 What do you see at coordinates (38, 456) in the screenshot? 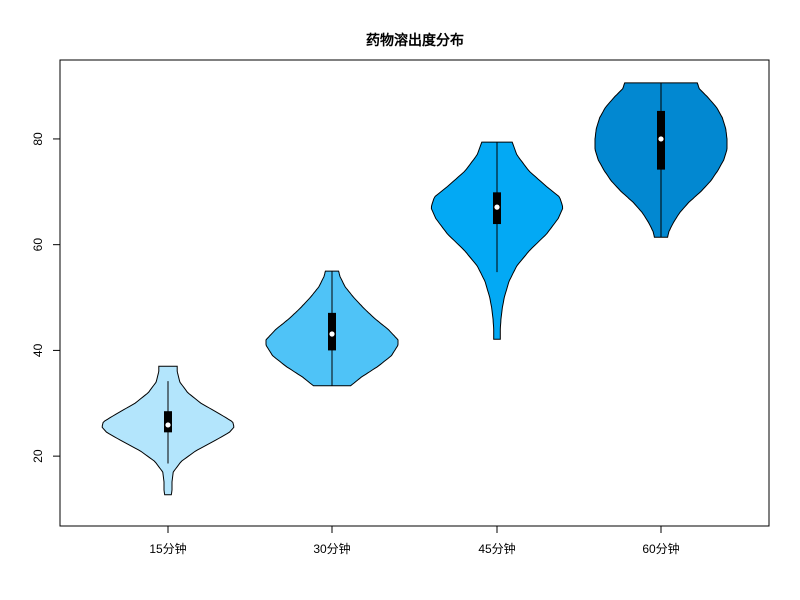
I see `y-tick-label: 20` at bounding box center [38, 456].